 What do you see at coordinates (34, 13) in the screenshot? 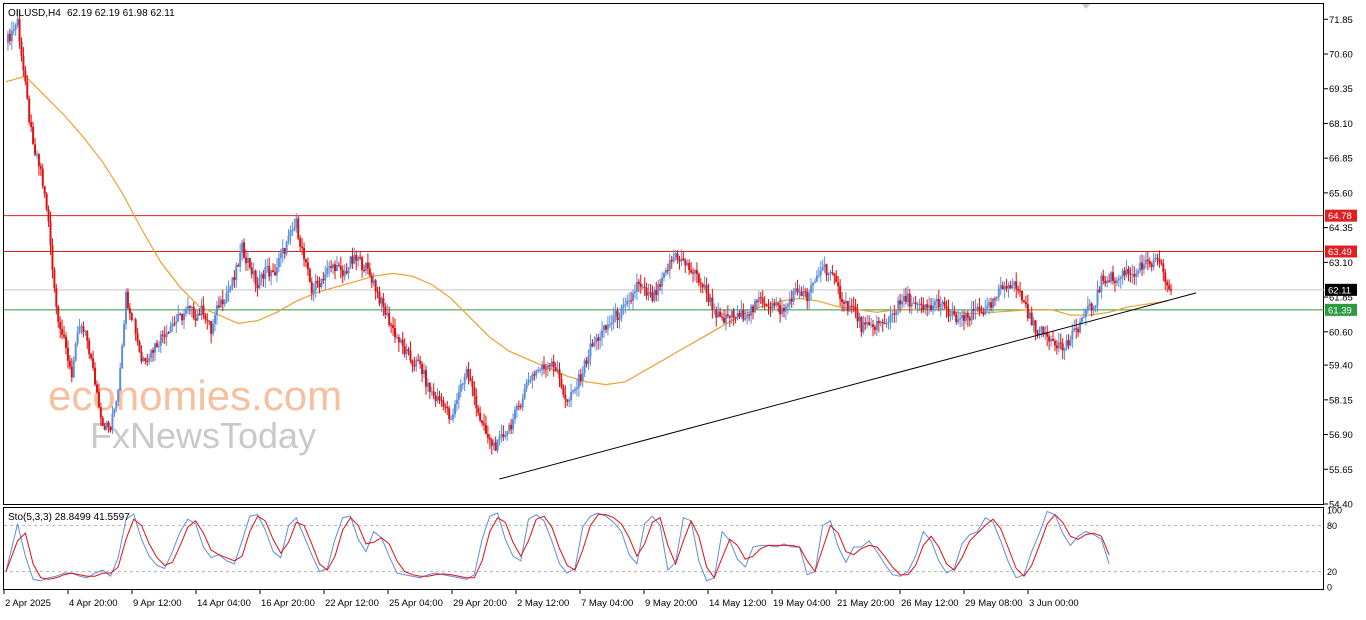
I see `symbol-label: OILUSD,H4` at bounding box center [34, 13].